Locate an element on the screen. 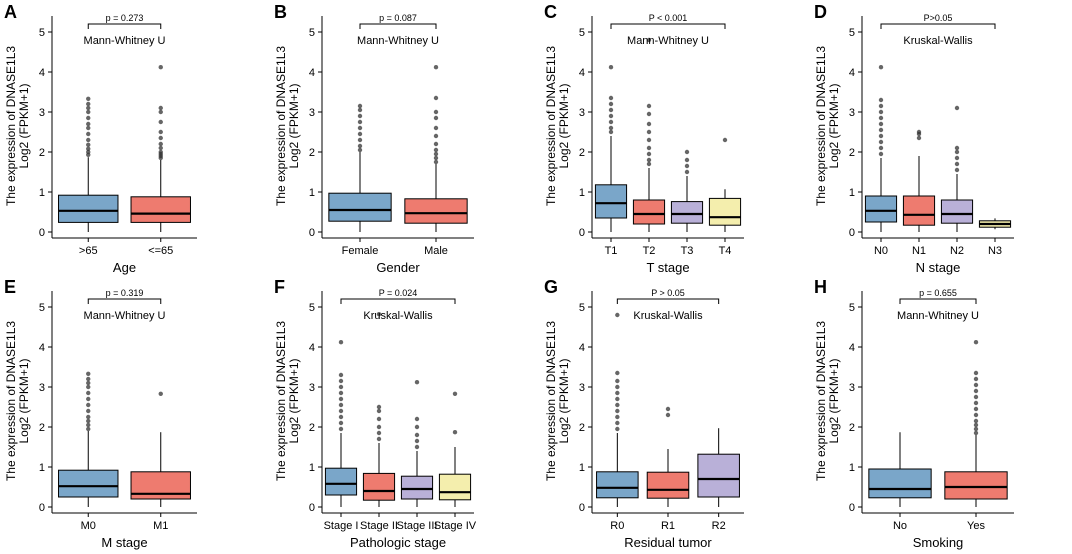 The image size is (1072, 554). p-value-label: p = 0.655 is located at coordinates (938, 293).